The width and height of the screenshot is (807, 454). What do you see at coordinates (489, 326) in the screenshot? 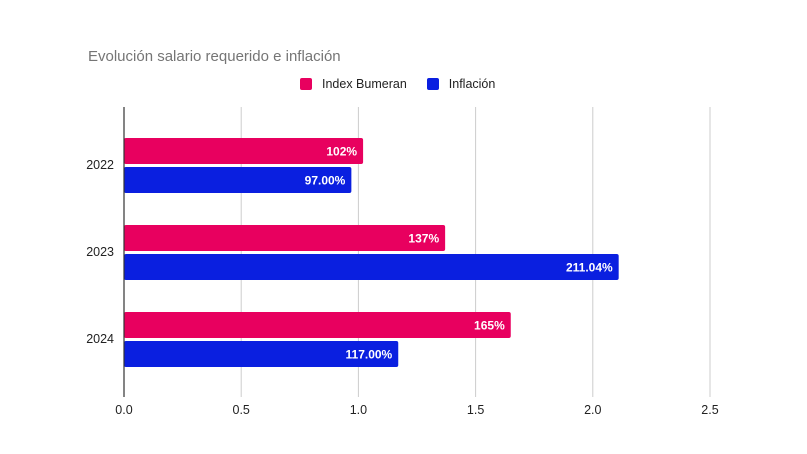
I see `data-label: 165%` at bounding box center [489, 326].